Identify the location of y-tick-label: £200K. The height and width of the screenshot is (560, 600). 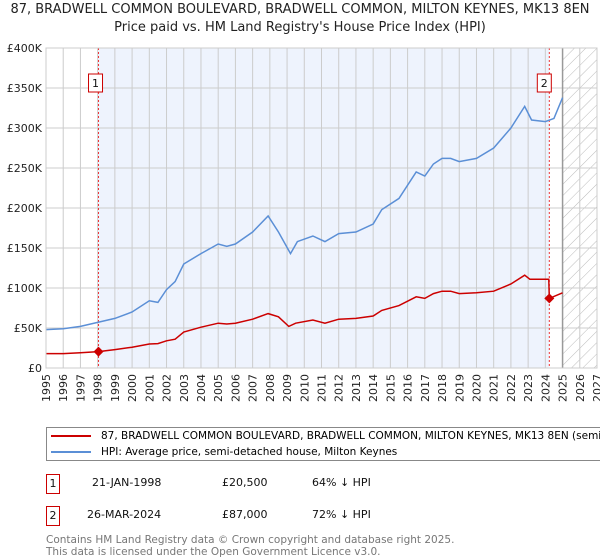
(25, 208).